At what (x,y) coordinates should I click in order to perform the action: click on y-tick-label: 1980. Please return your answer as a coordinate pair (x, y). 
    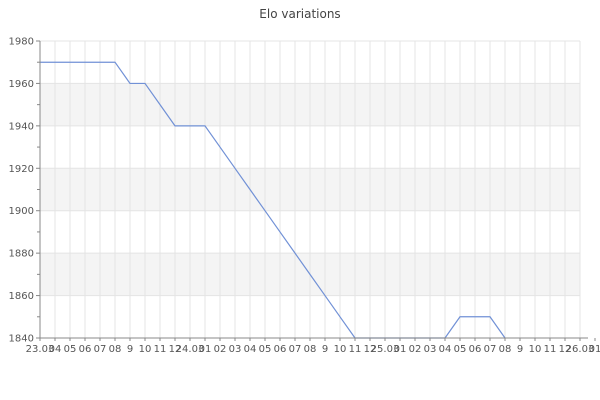
    Looking at the image, I should click on (21, 42).